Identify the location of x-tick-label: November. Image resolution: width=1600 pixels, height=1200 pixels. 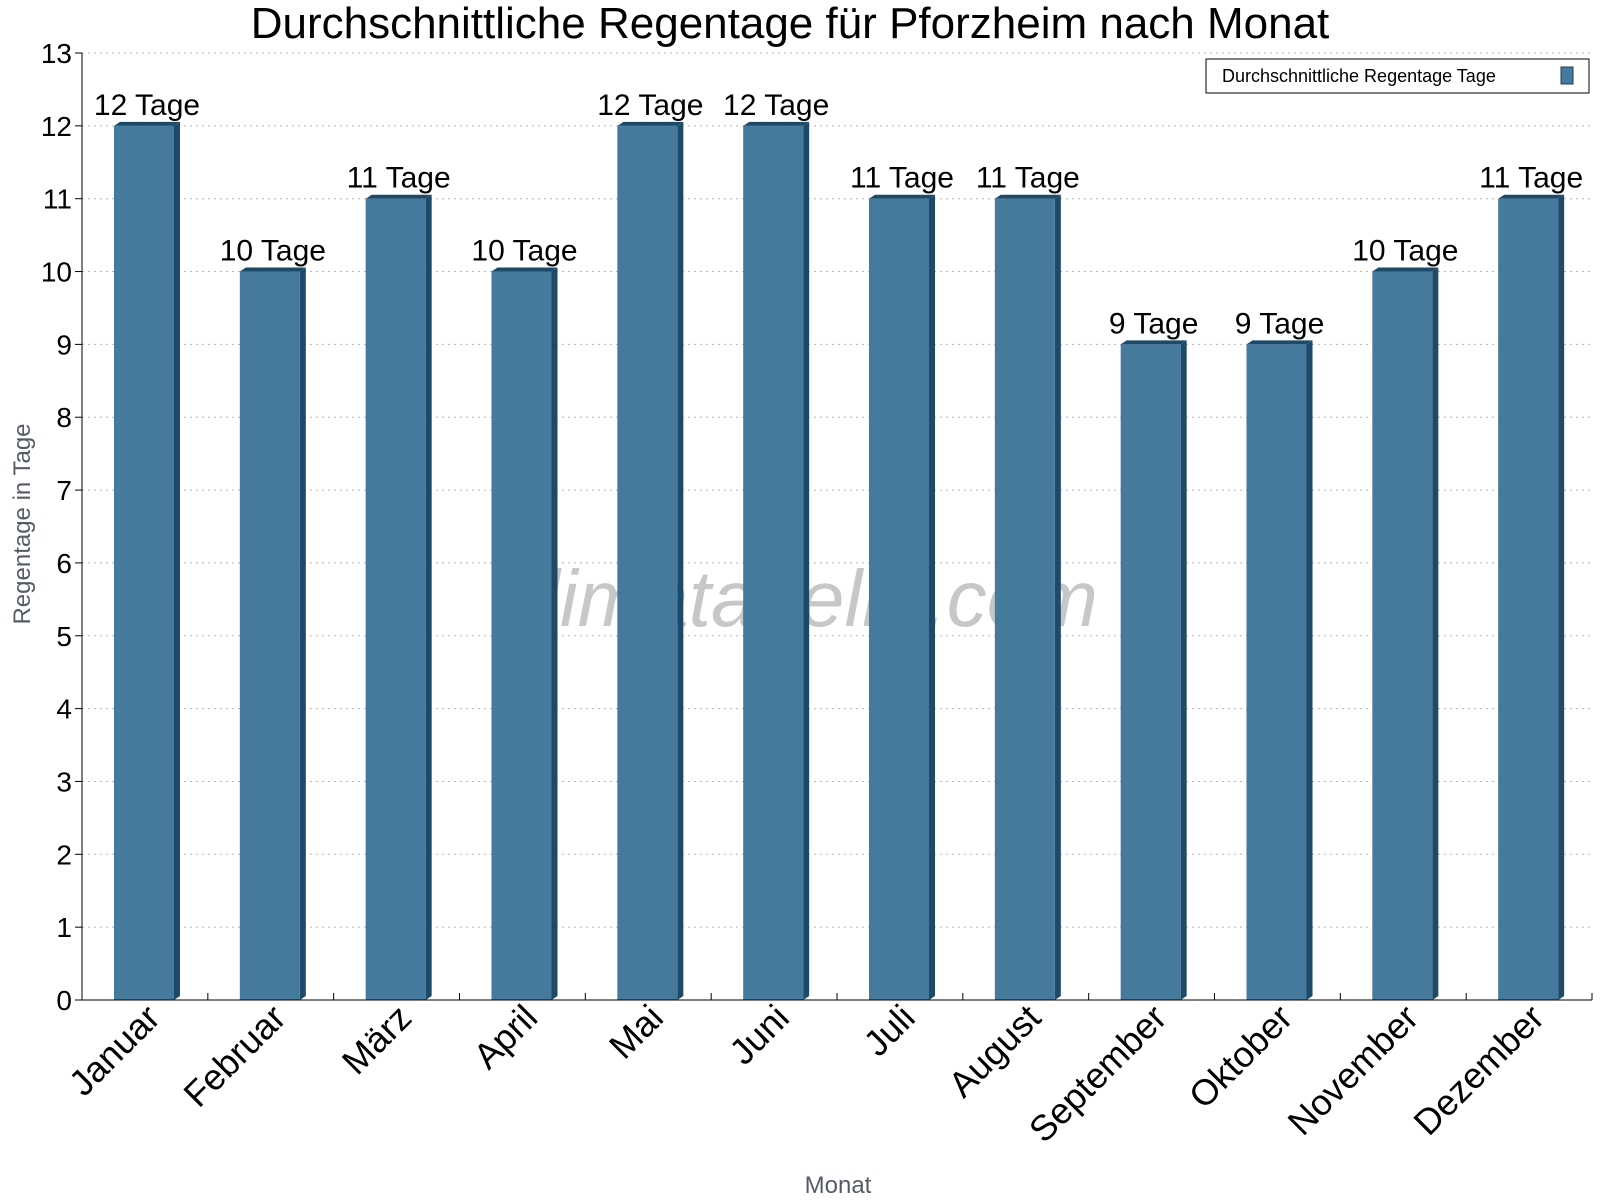
(1353, 1070).